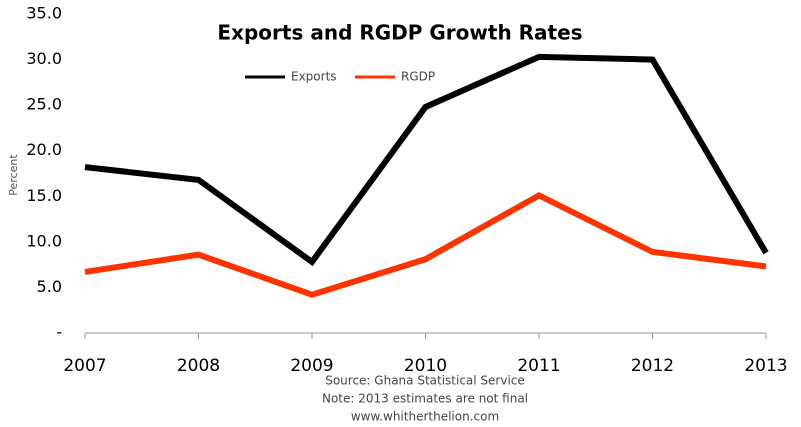  What do you see at coordinates (44, 195) in the screenshot?
I see `y-tick-label: 15.0` at bounding box center [44, 195].